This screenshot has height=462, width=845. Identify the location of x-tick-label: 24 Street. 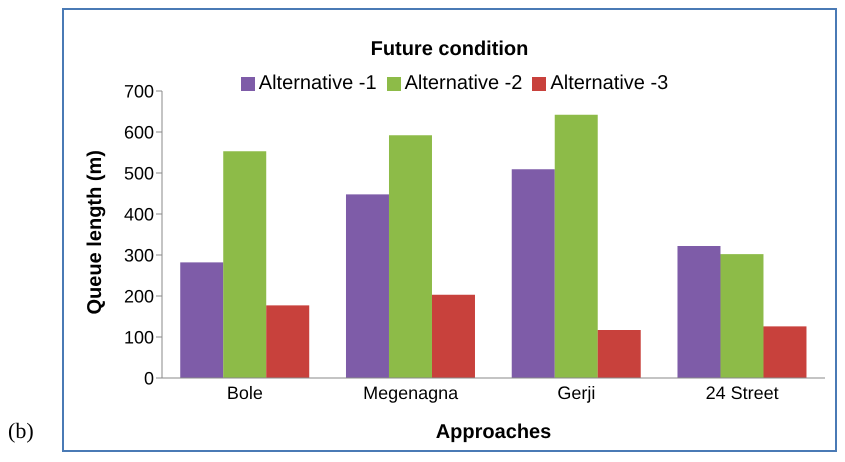
(742, 392).